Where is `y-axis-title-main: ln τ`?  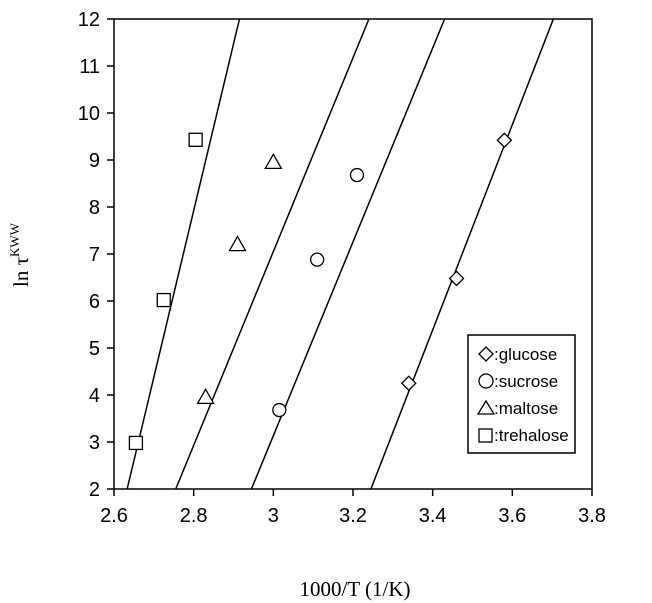
y-axis-title-main: ln τ is located at coordinates (21, 272).